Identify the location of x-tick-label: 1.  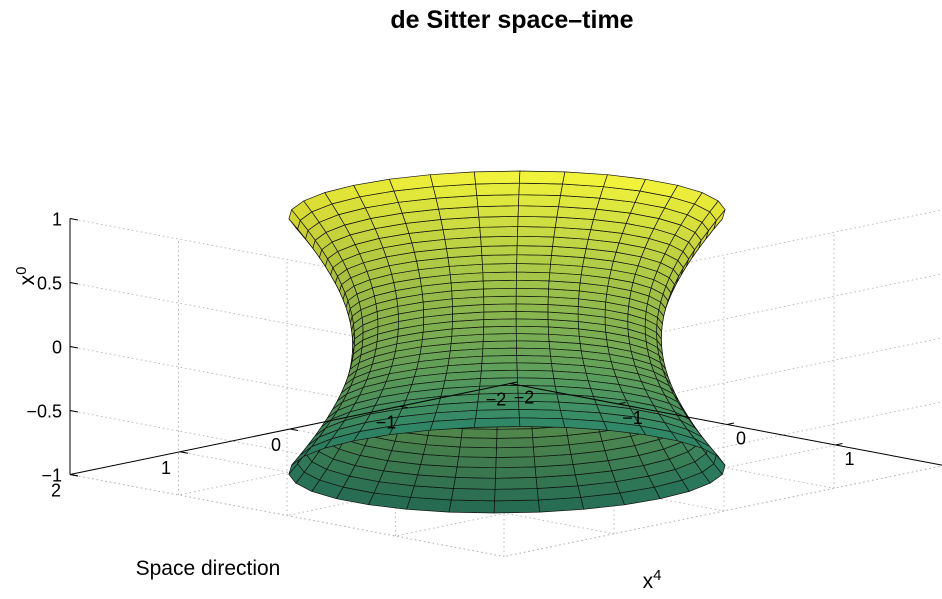
(849, 459).